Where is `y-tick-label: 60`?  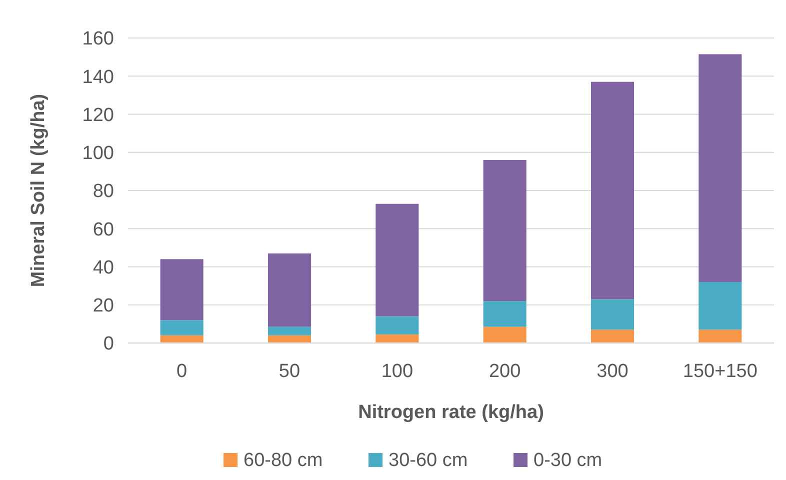 y-tick-label: 60 is located at coordinates (103, 229).